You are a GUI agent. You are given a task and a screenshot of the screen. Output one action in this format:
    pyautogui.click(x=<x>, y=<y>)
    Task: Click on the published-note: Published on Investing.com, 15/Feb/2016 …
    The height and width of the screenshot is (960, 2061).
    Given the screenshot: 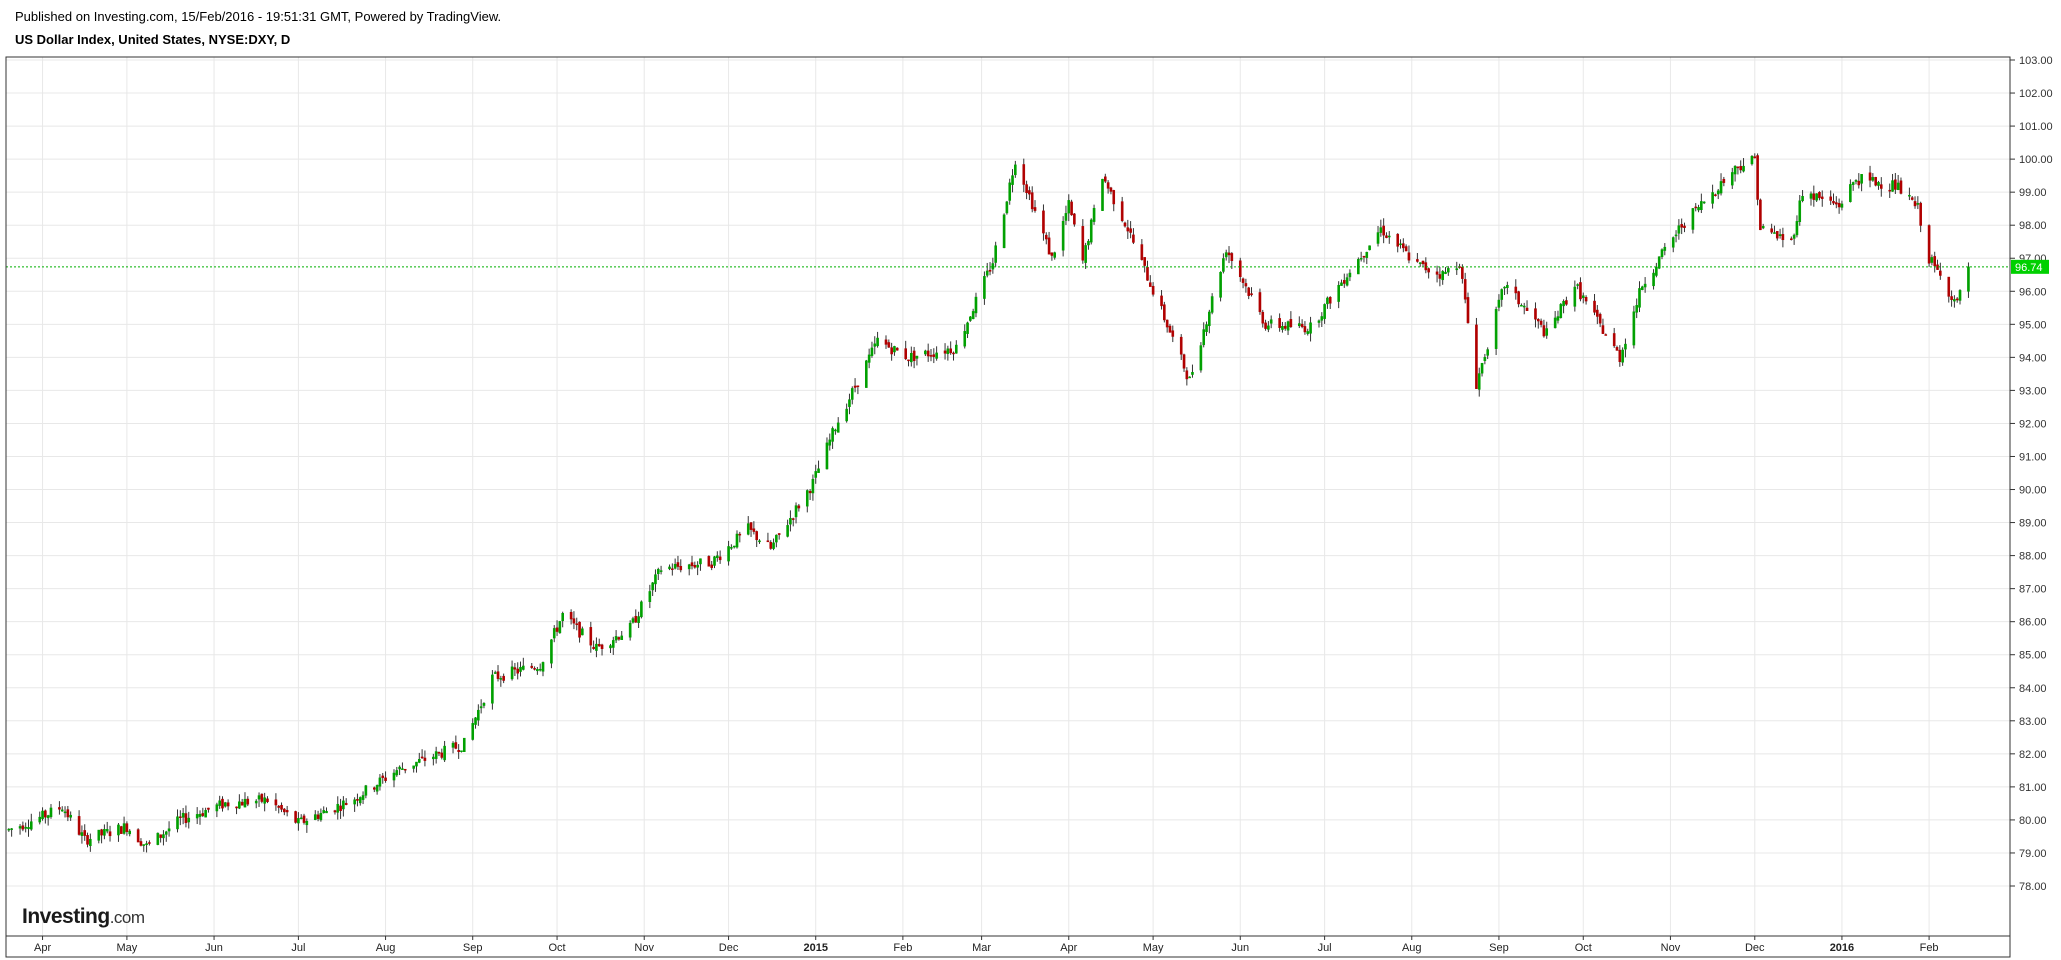 What is the action you would take?
    pyautogui.click(x=258, y=16)
    